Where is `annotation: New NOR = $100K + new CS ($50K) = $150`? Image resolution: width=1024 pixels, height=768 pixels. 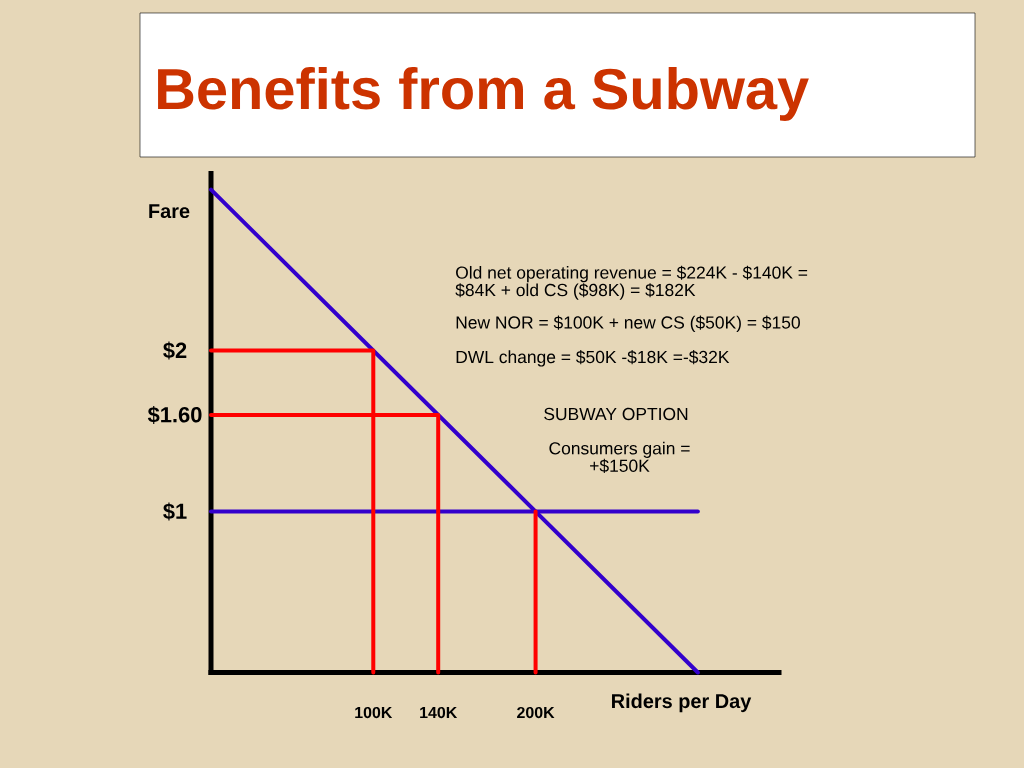 annotation: New NOR = $100K + new CS ($50K) = $150 is located at coordinates (628, 324).